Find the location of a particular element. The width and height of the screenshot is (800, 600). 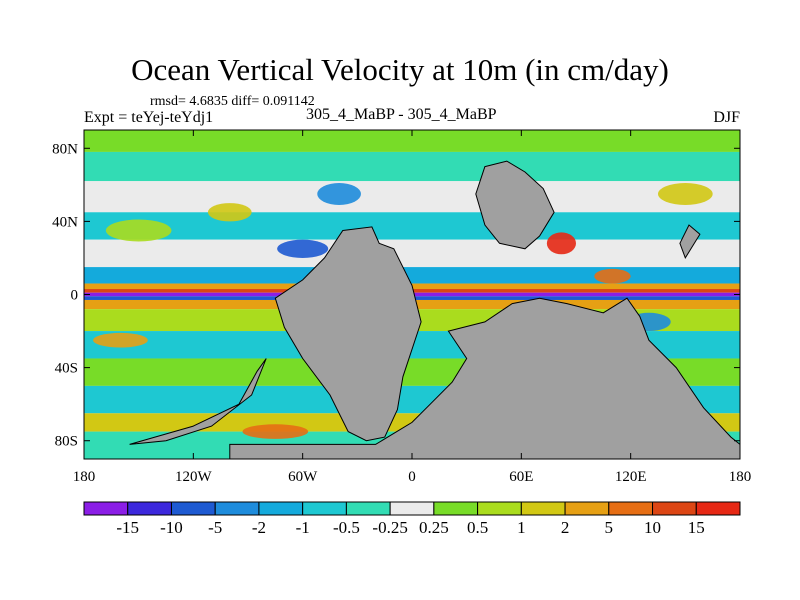

comparison-label: 305_4_MaBP - 305_4_MaBP is located at coordinates (401, 114).